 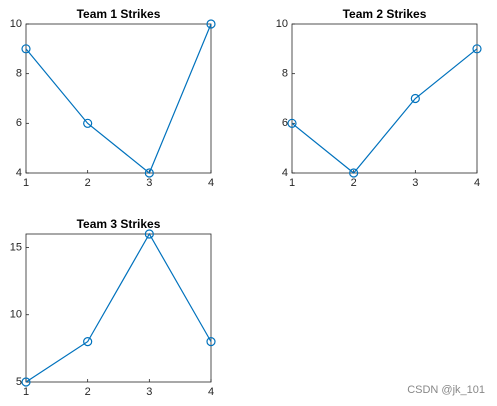 I want to click on watermark: CSDN @jk_101, so click(x=446, y=390).